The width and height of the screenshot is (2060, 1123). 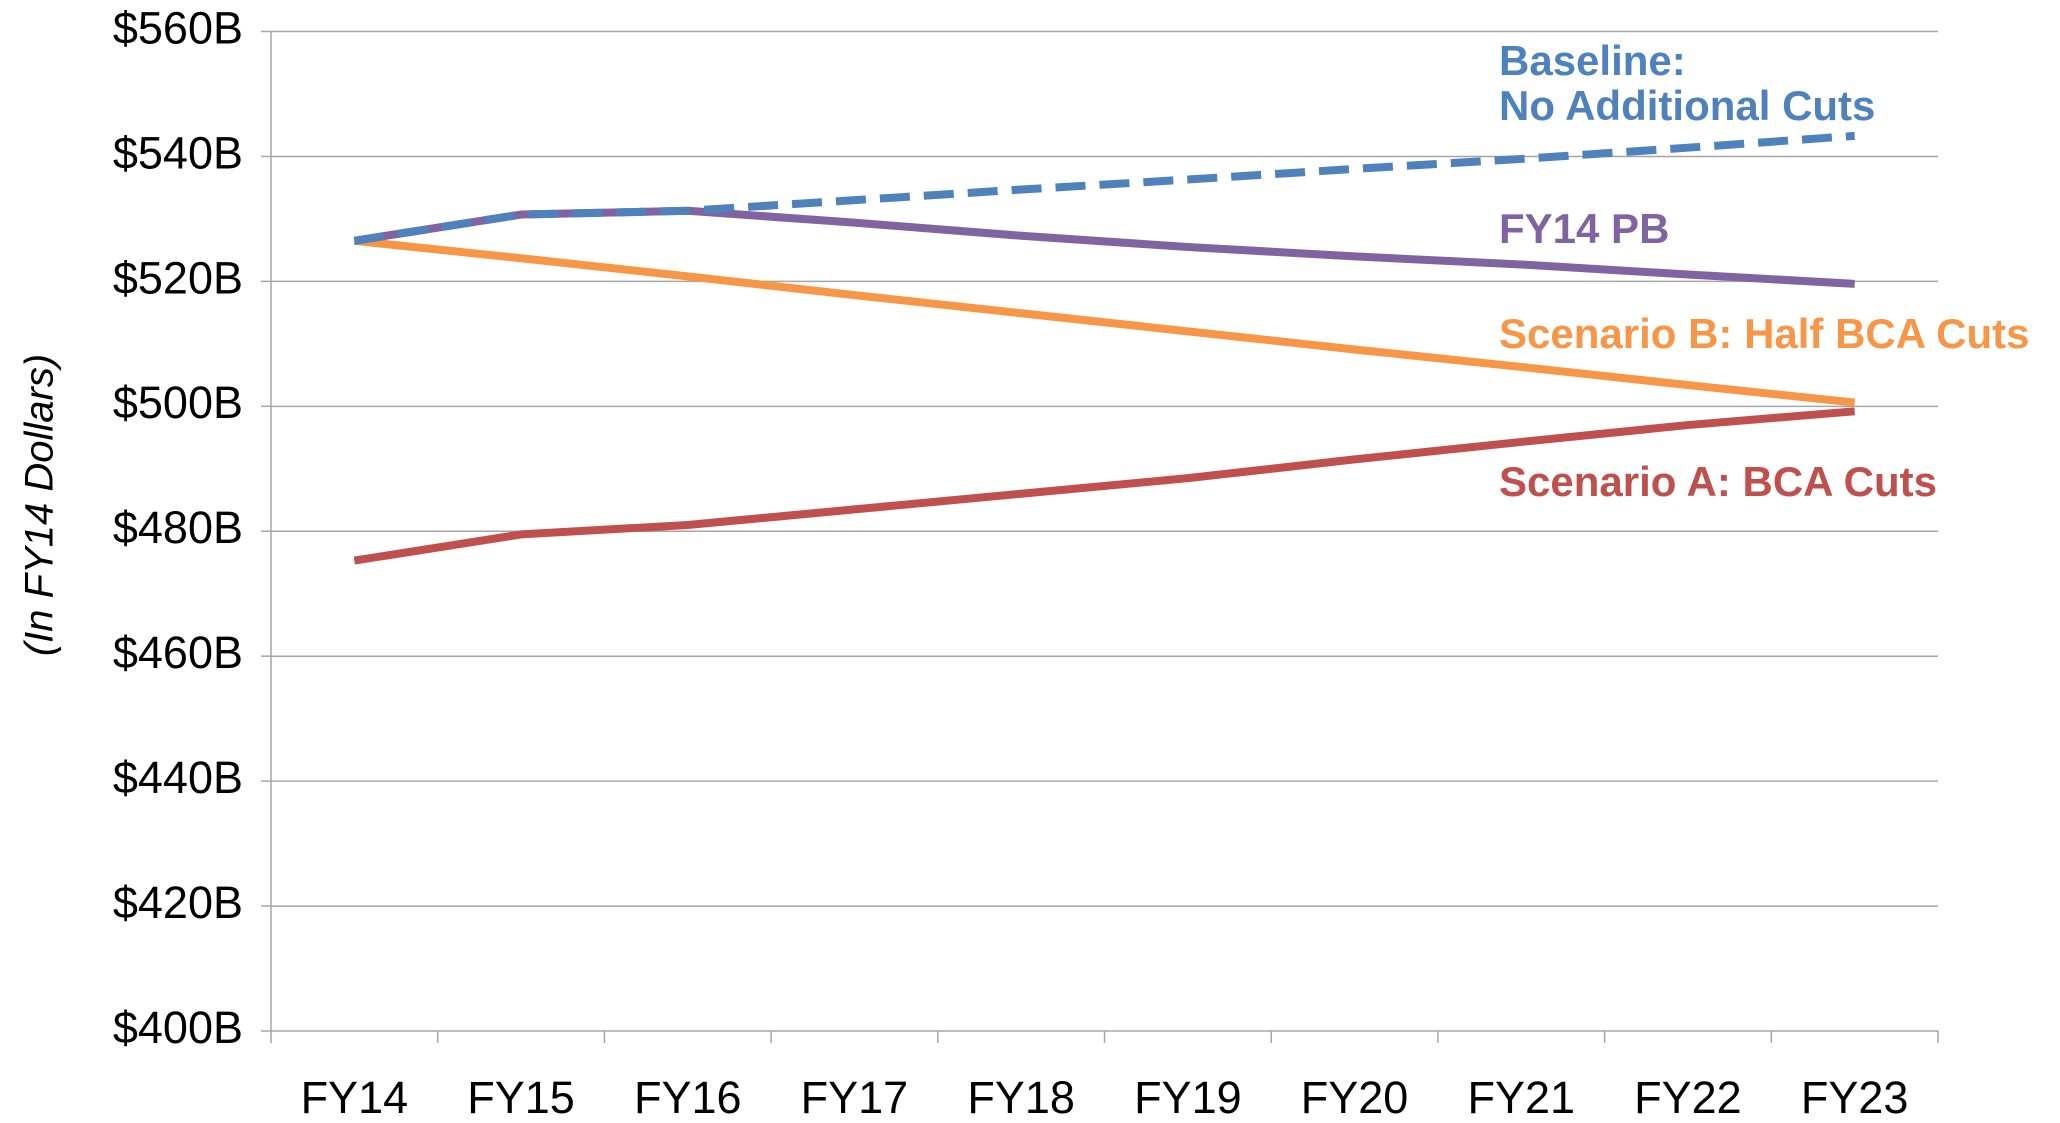 I want to click on x-tick-label: FY15, so click(x=521, y=1097).